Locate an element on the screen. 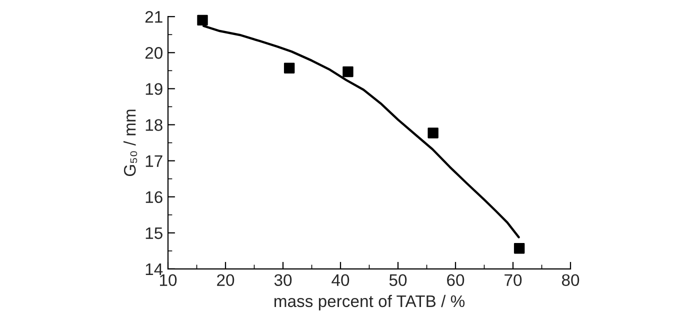  y-tick-label: 21 is located at coordinates (153, 17).